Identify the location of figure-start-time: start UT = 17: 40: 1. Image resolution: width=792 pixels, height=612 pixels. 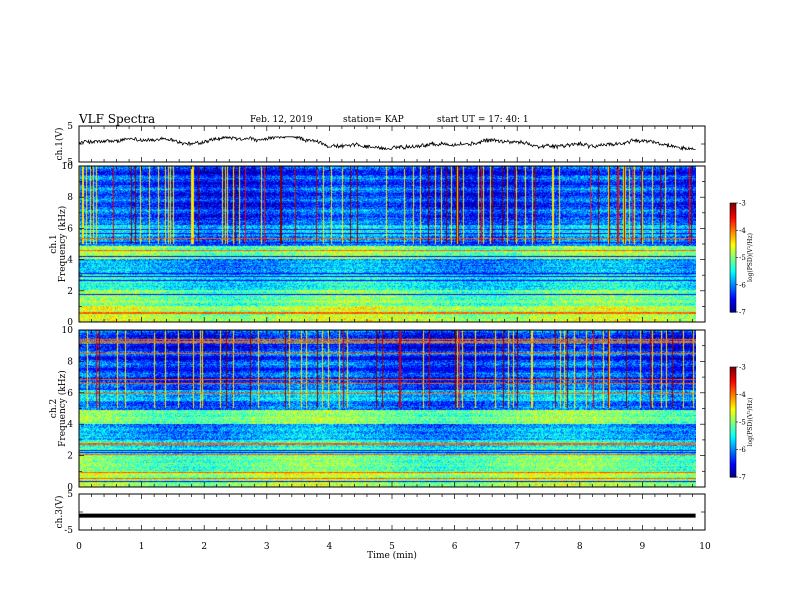
(483, 120).